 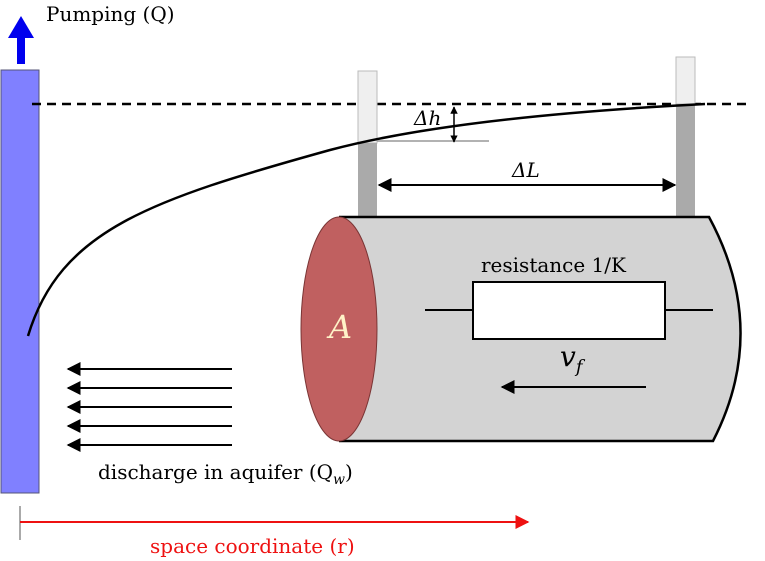 What do you see at coordinates (579, 367) in the screenshot?
I see `velocity-subscript: f` at bounding box center [579, 367].